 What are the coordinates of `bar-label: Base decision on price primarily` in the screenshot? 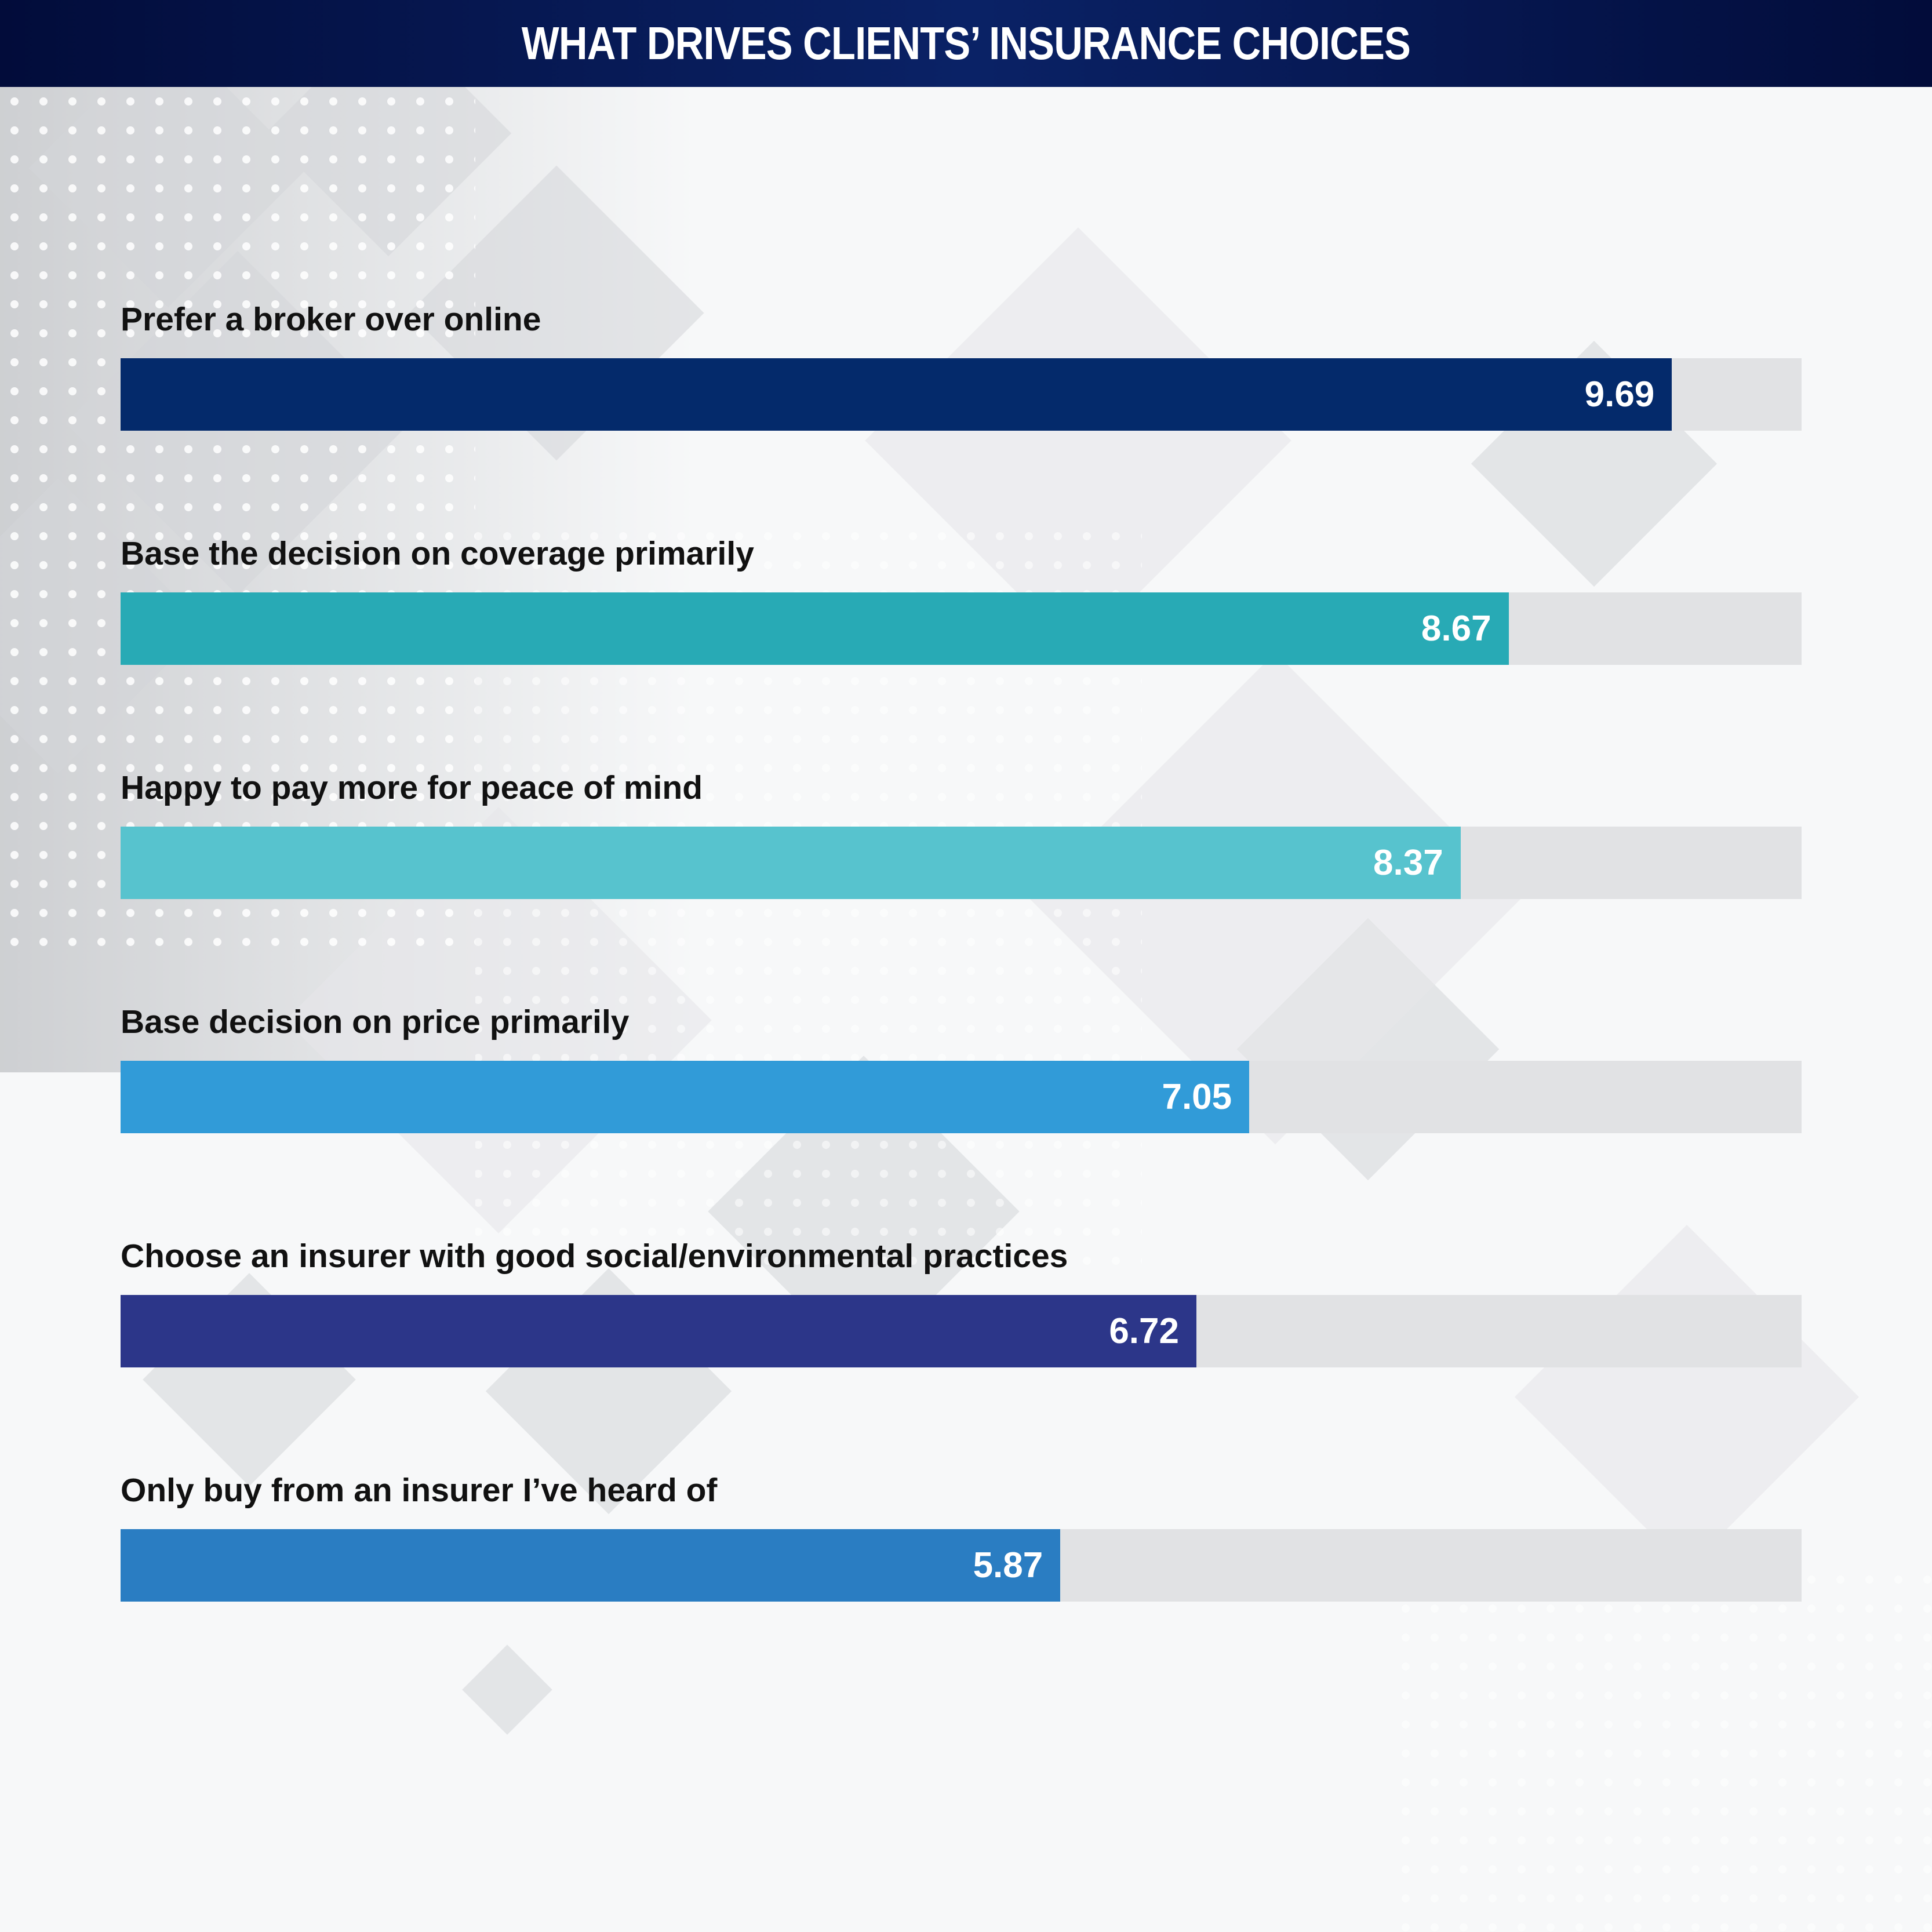 It's located at (375, 1021).